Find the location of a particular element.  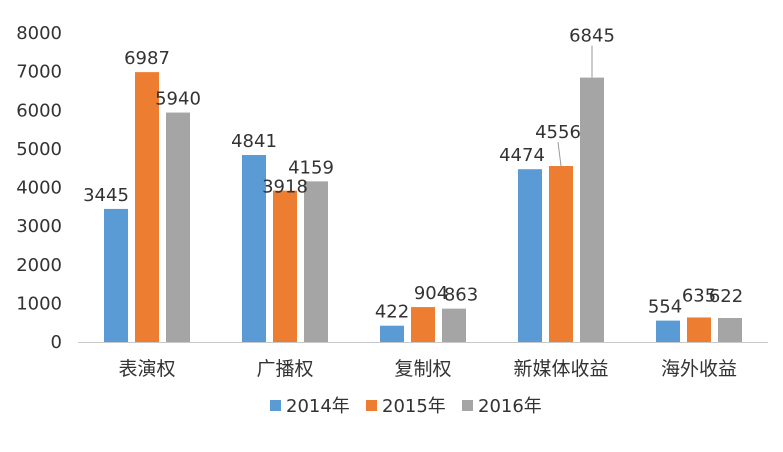

data-label: 3918 is located at coordinates (285, 187).